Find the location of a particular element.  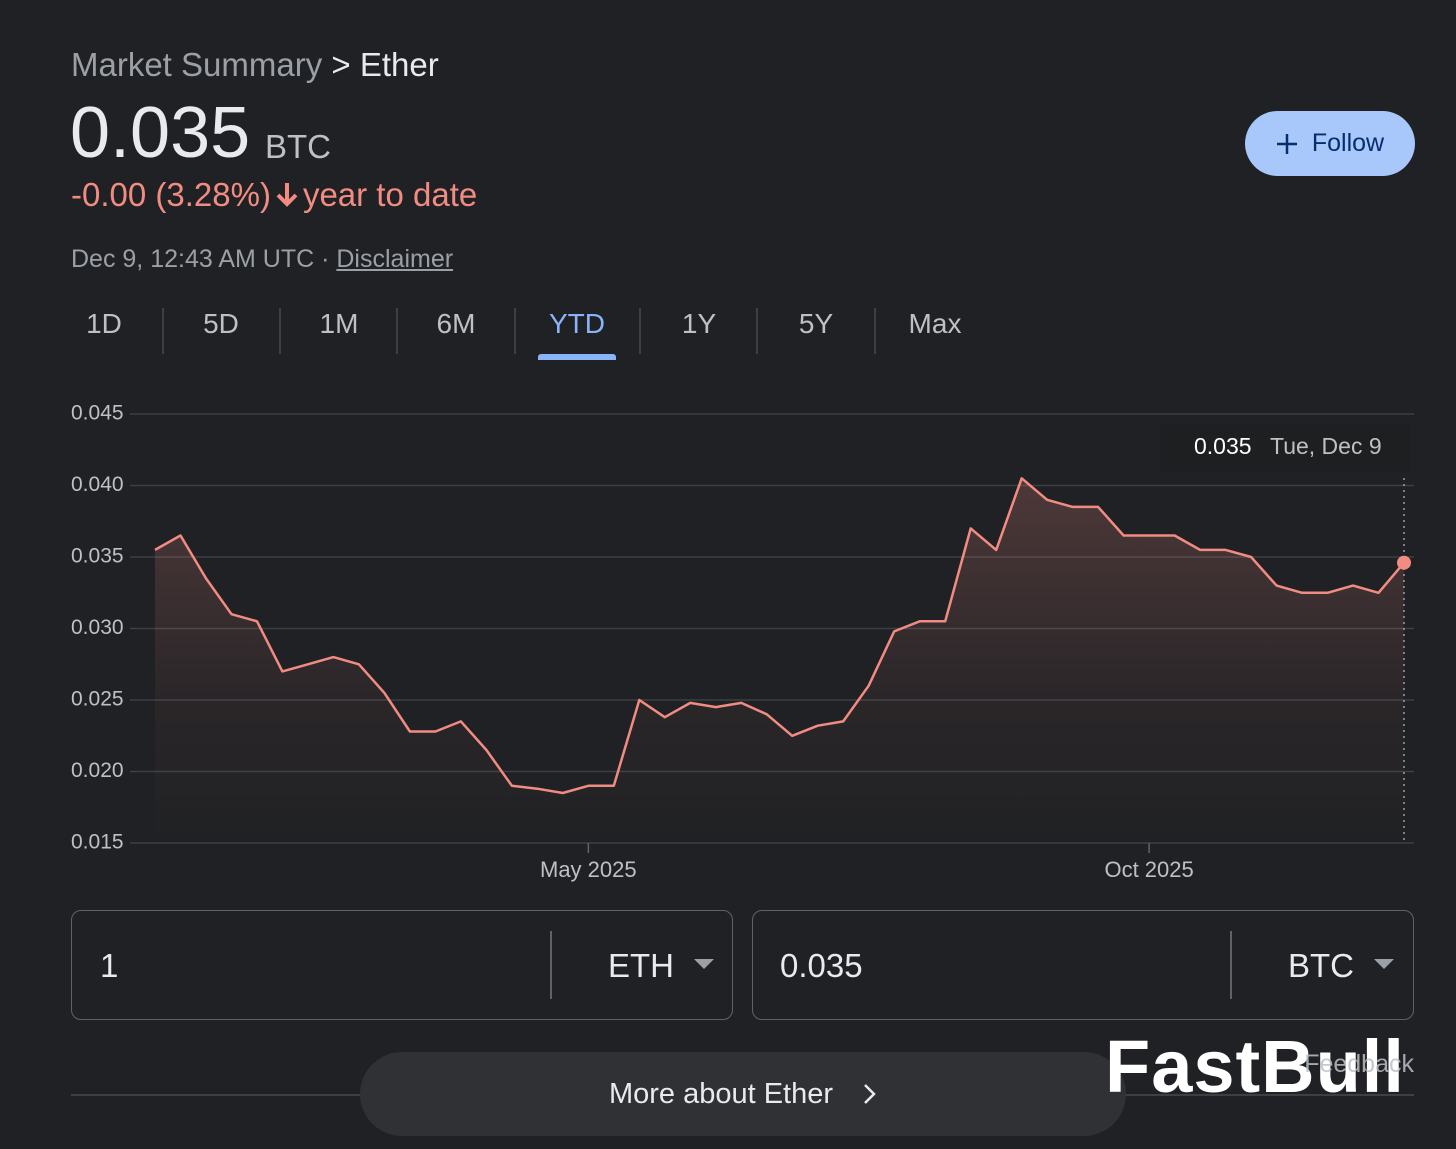

follow-label: Follow is located at coordinates (1348, 143).